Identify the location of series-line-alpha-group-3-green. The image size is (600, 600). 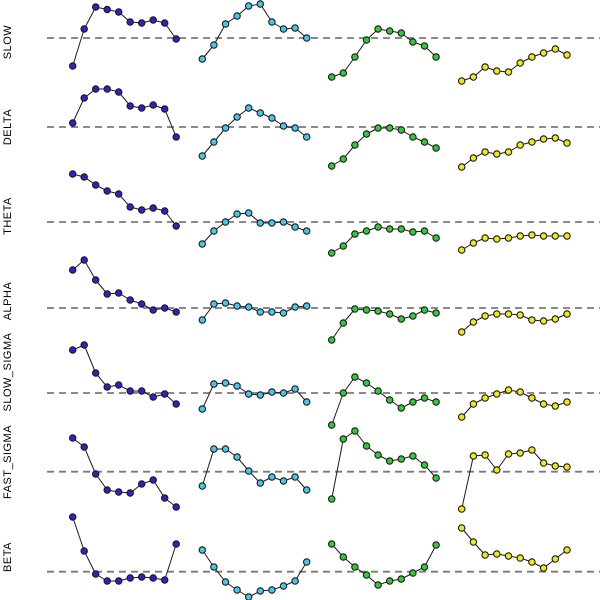
(384, 324).